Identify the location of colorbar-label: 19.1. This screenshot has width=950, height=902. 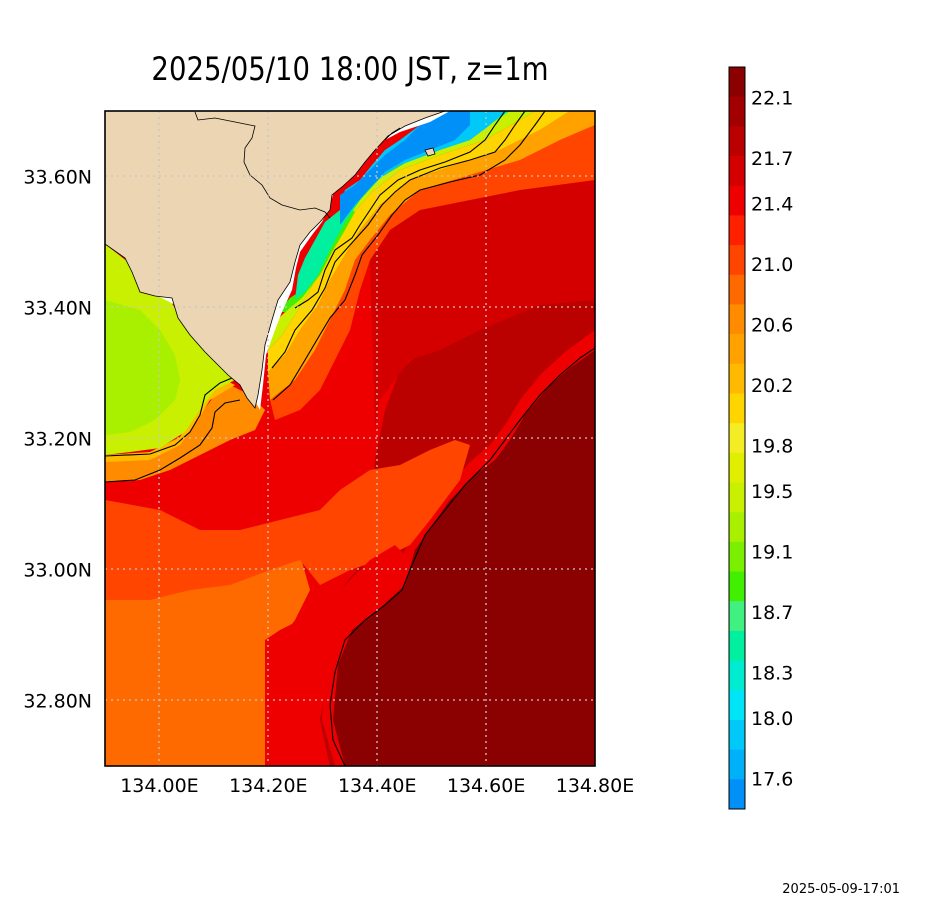
(772, 553).